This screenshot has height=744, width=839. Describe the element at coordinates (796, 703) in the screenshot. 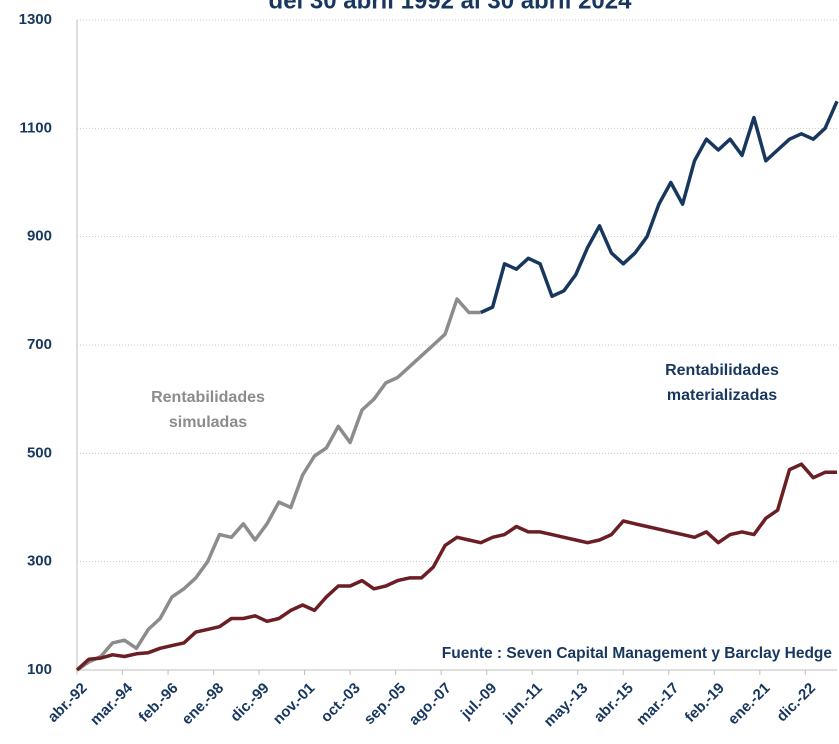

I see `x-tick-label: dic.-22` at that location.